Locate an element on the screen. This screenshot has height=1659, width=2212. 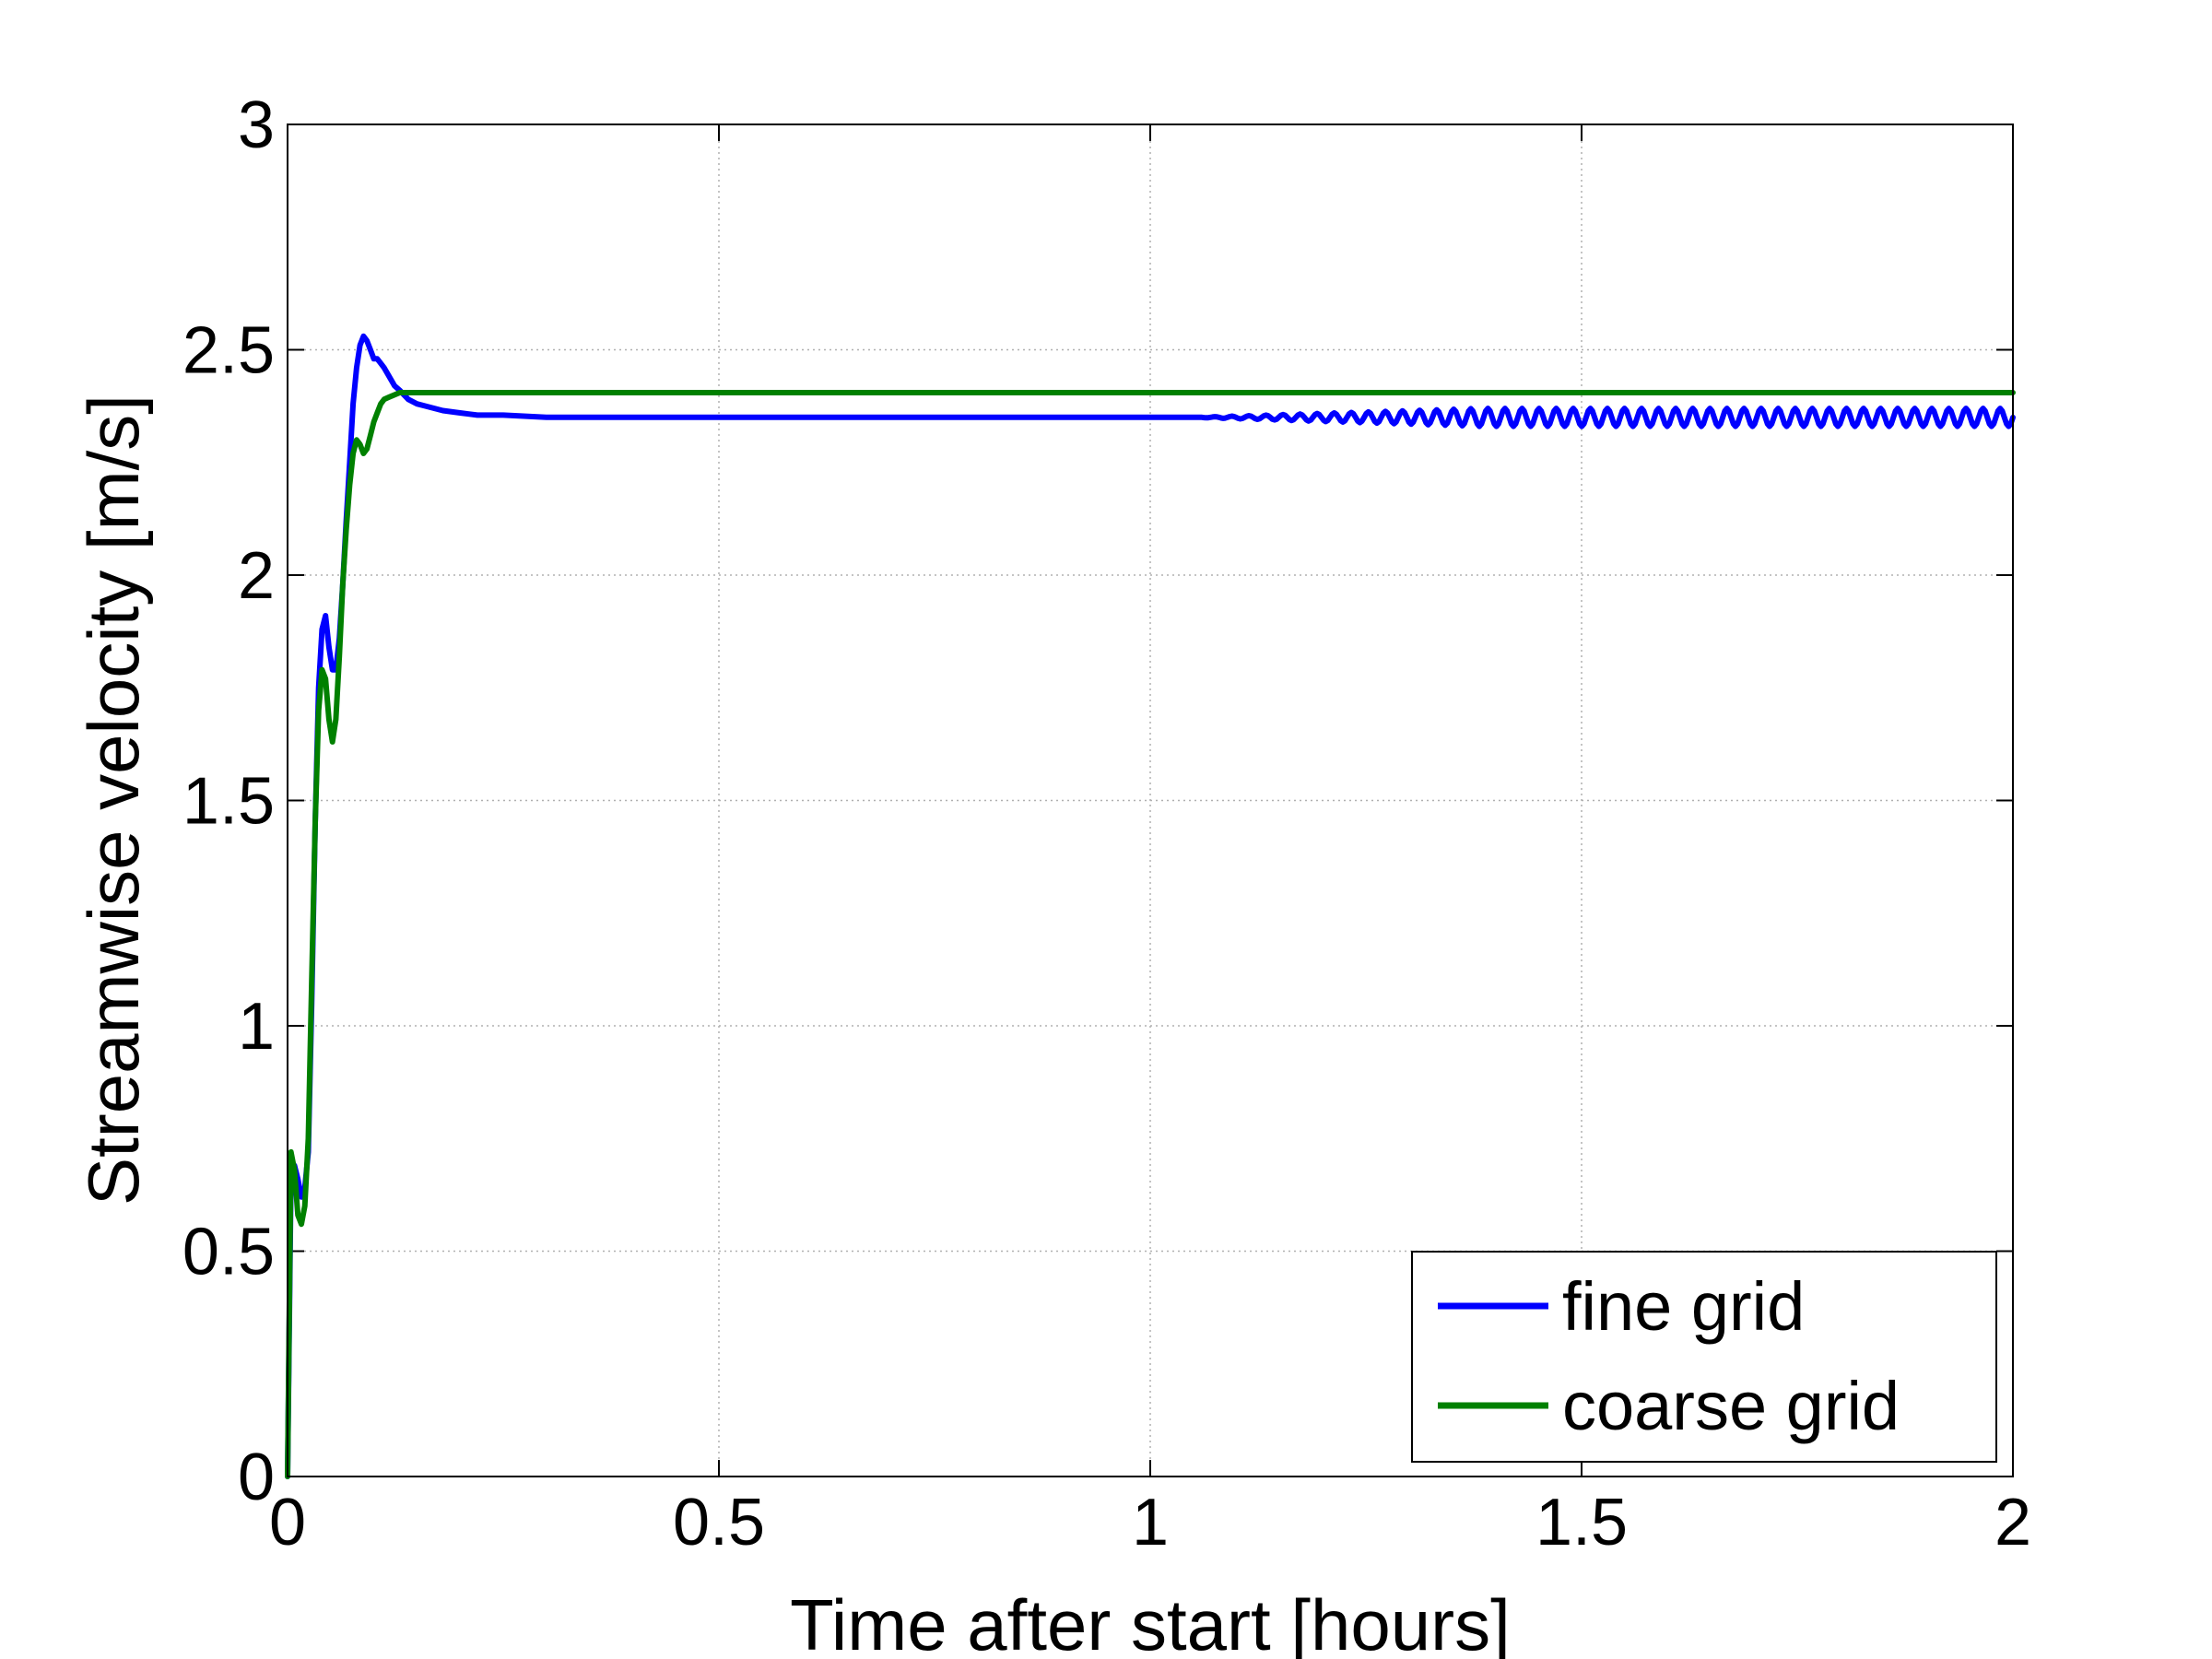
x-tick-label: 1.5 is located at coordinates (1581, 1522).